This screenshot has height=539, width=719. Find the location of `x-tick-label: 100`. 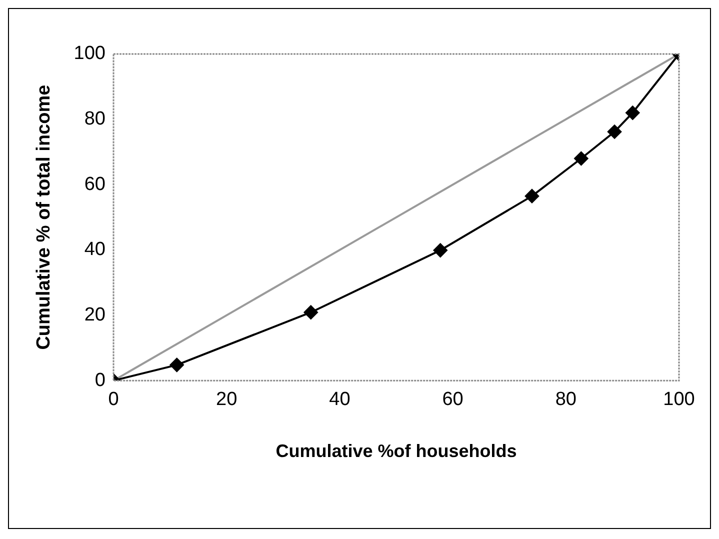

x-tick-label: 100 is located at coordinates (679, 399).